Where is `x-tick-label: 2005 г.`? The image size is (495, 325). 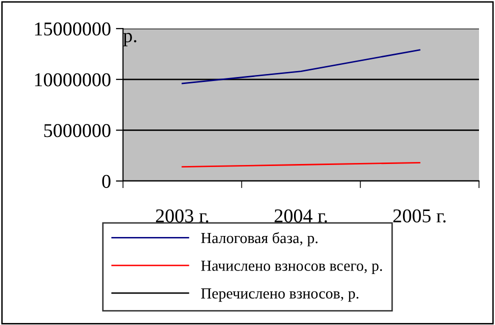 x-tick-label: 2005 г. is located at coordinates (419, 216).